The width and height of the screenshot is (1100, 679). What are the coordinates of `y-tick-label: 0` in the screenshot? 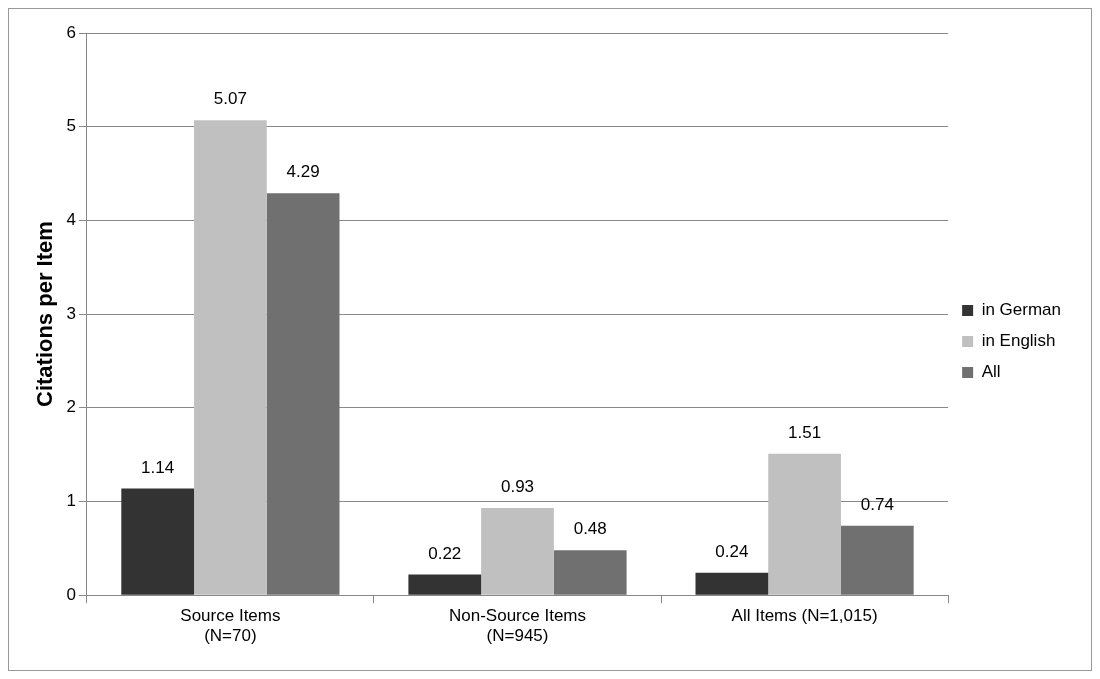 It's located at (71, 594).